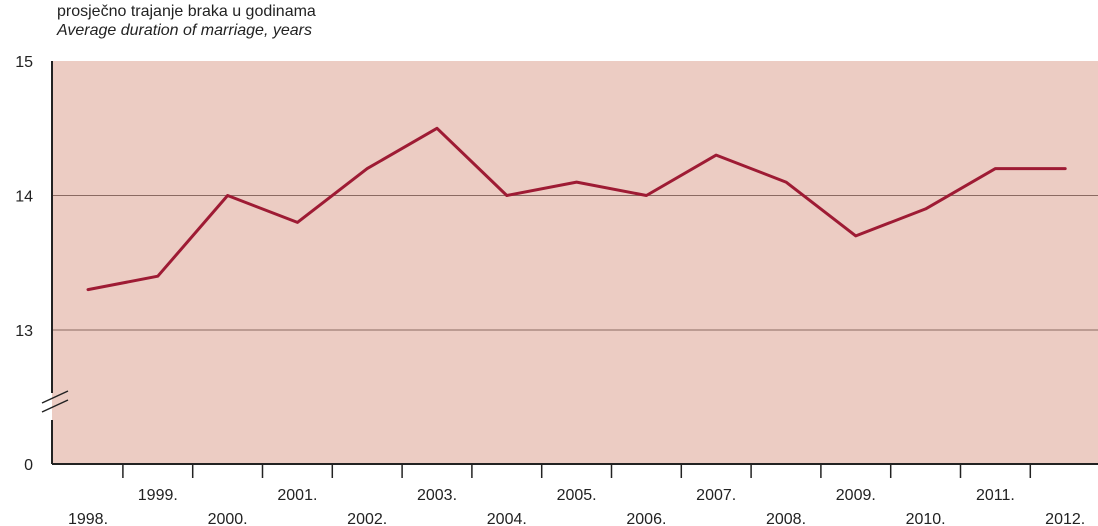 This screenshot has width=1098, height=526. What do you see at coordinates (1065, 518) in the screenshot?
I see `x-tick-label-2012: 2012.` at bounding box center [1065, 518].